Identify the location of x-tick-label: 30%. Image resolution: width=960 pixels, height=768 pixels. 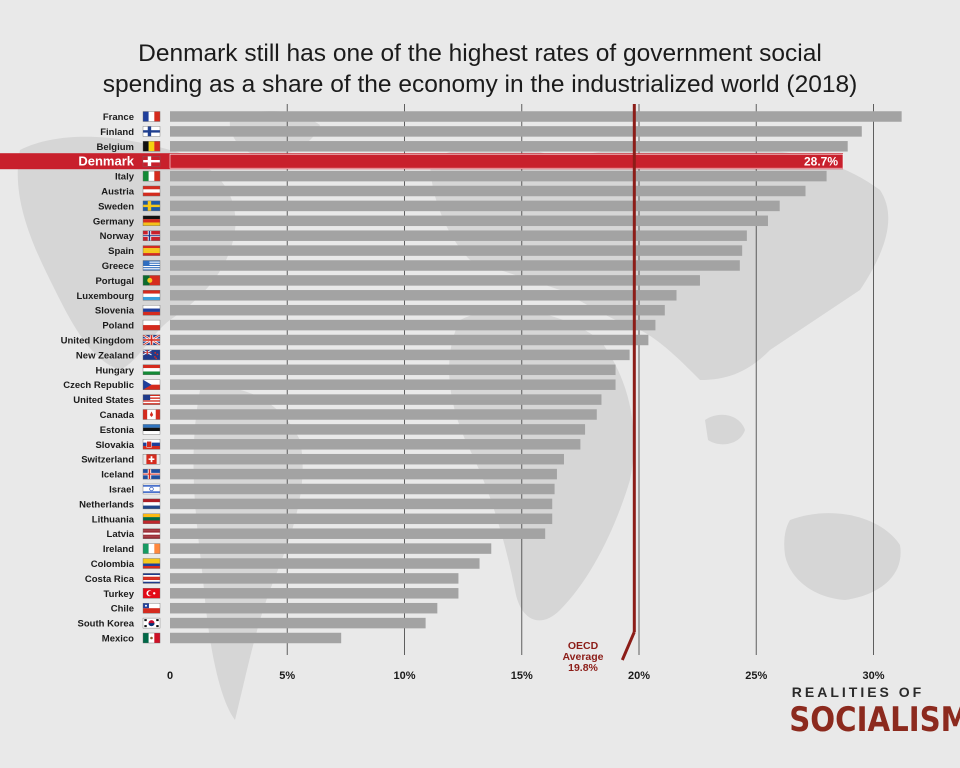
(873, 676).